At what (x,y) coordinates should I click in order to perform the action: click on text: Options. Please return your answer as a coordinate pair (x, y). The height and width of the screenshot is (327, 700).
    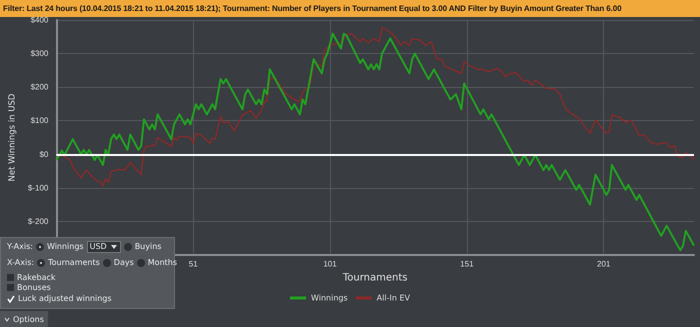
    Looking at the image, I should click on (28, 319).